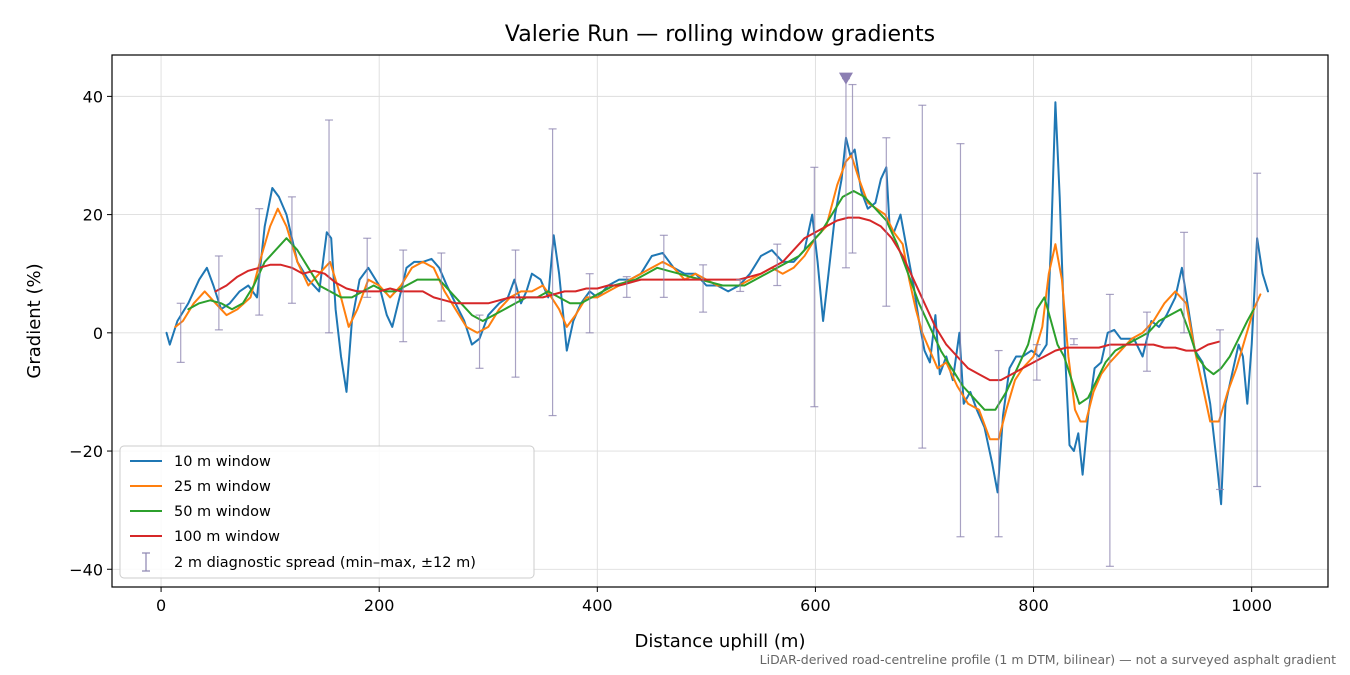 The width and height of the screenshot is (1350, 675). What do you see at coordinates (325, 563) in the screenshot?
I see `legend-label-errorbar: 2 m diagnostic spread (min–max, ±12 m)` at bounding box center [325, 563].